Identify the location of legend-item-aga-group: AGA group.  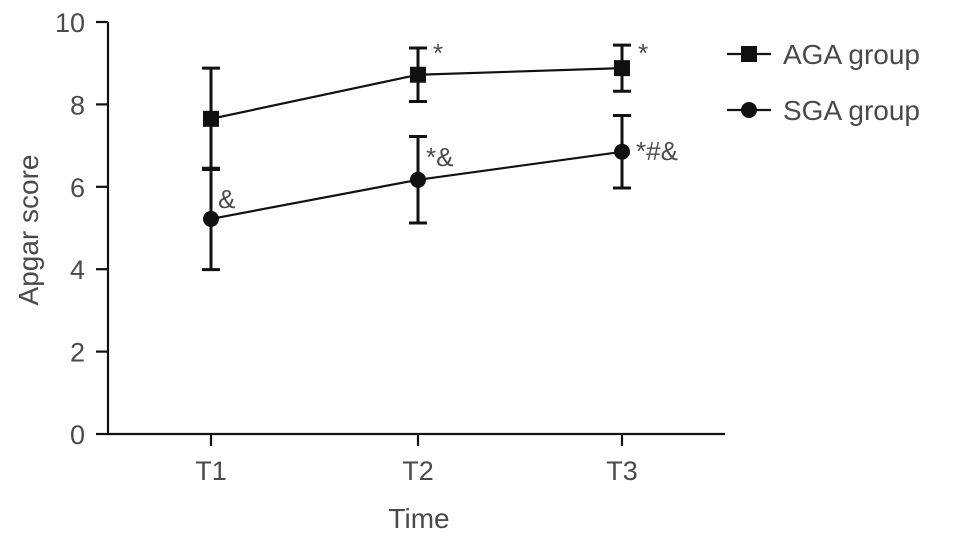
(823, 54).